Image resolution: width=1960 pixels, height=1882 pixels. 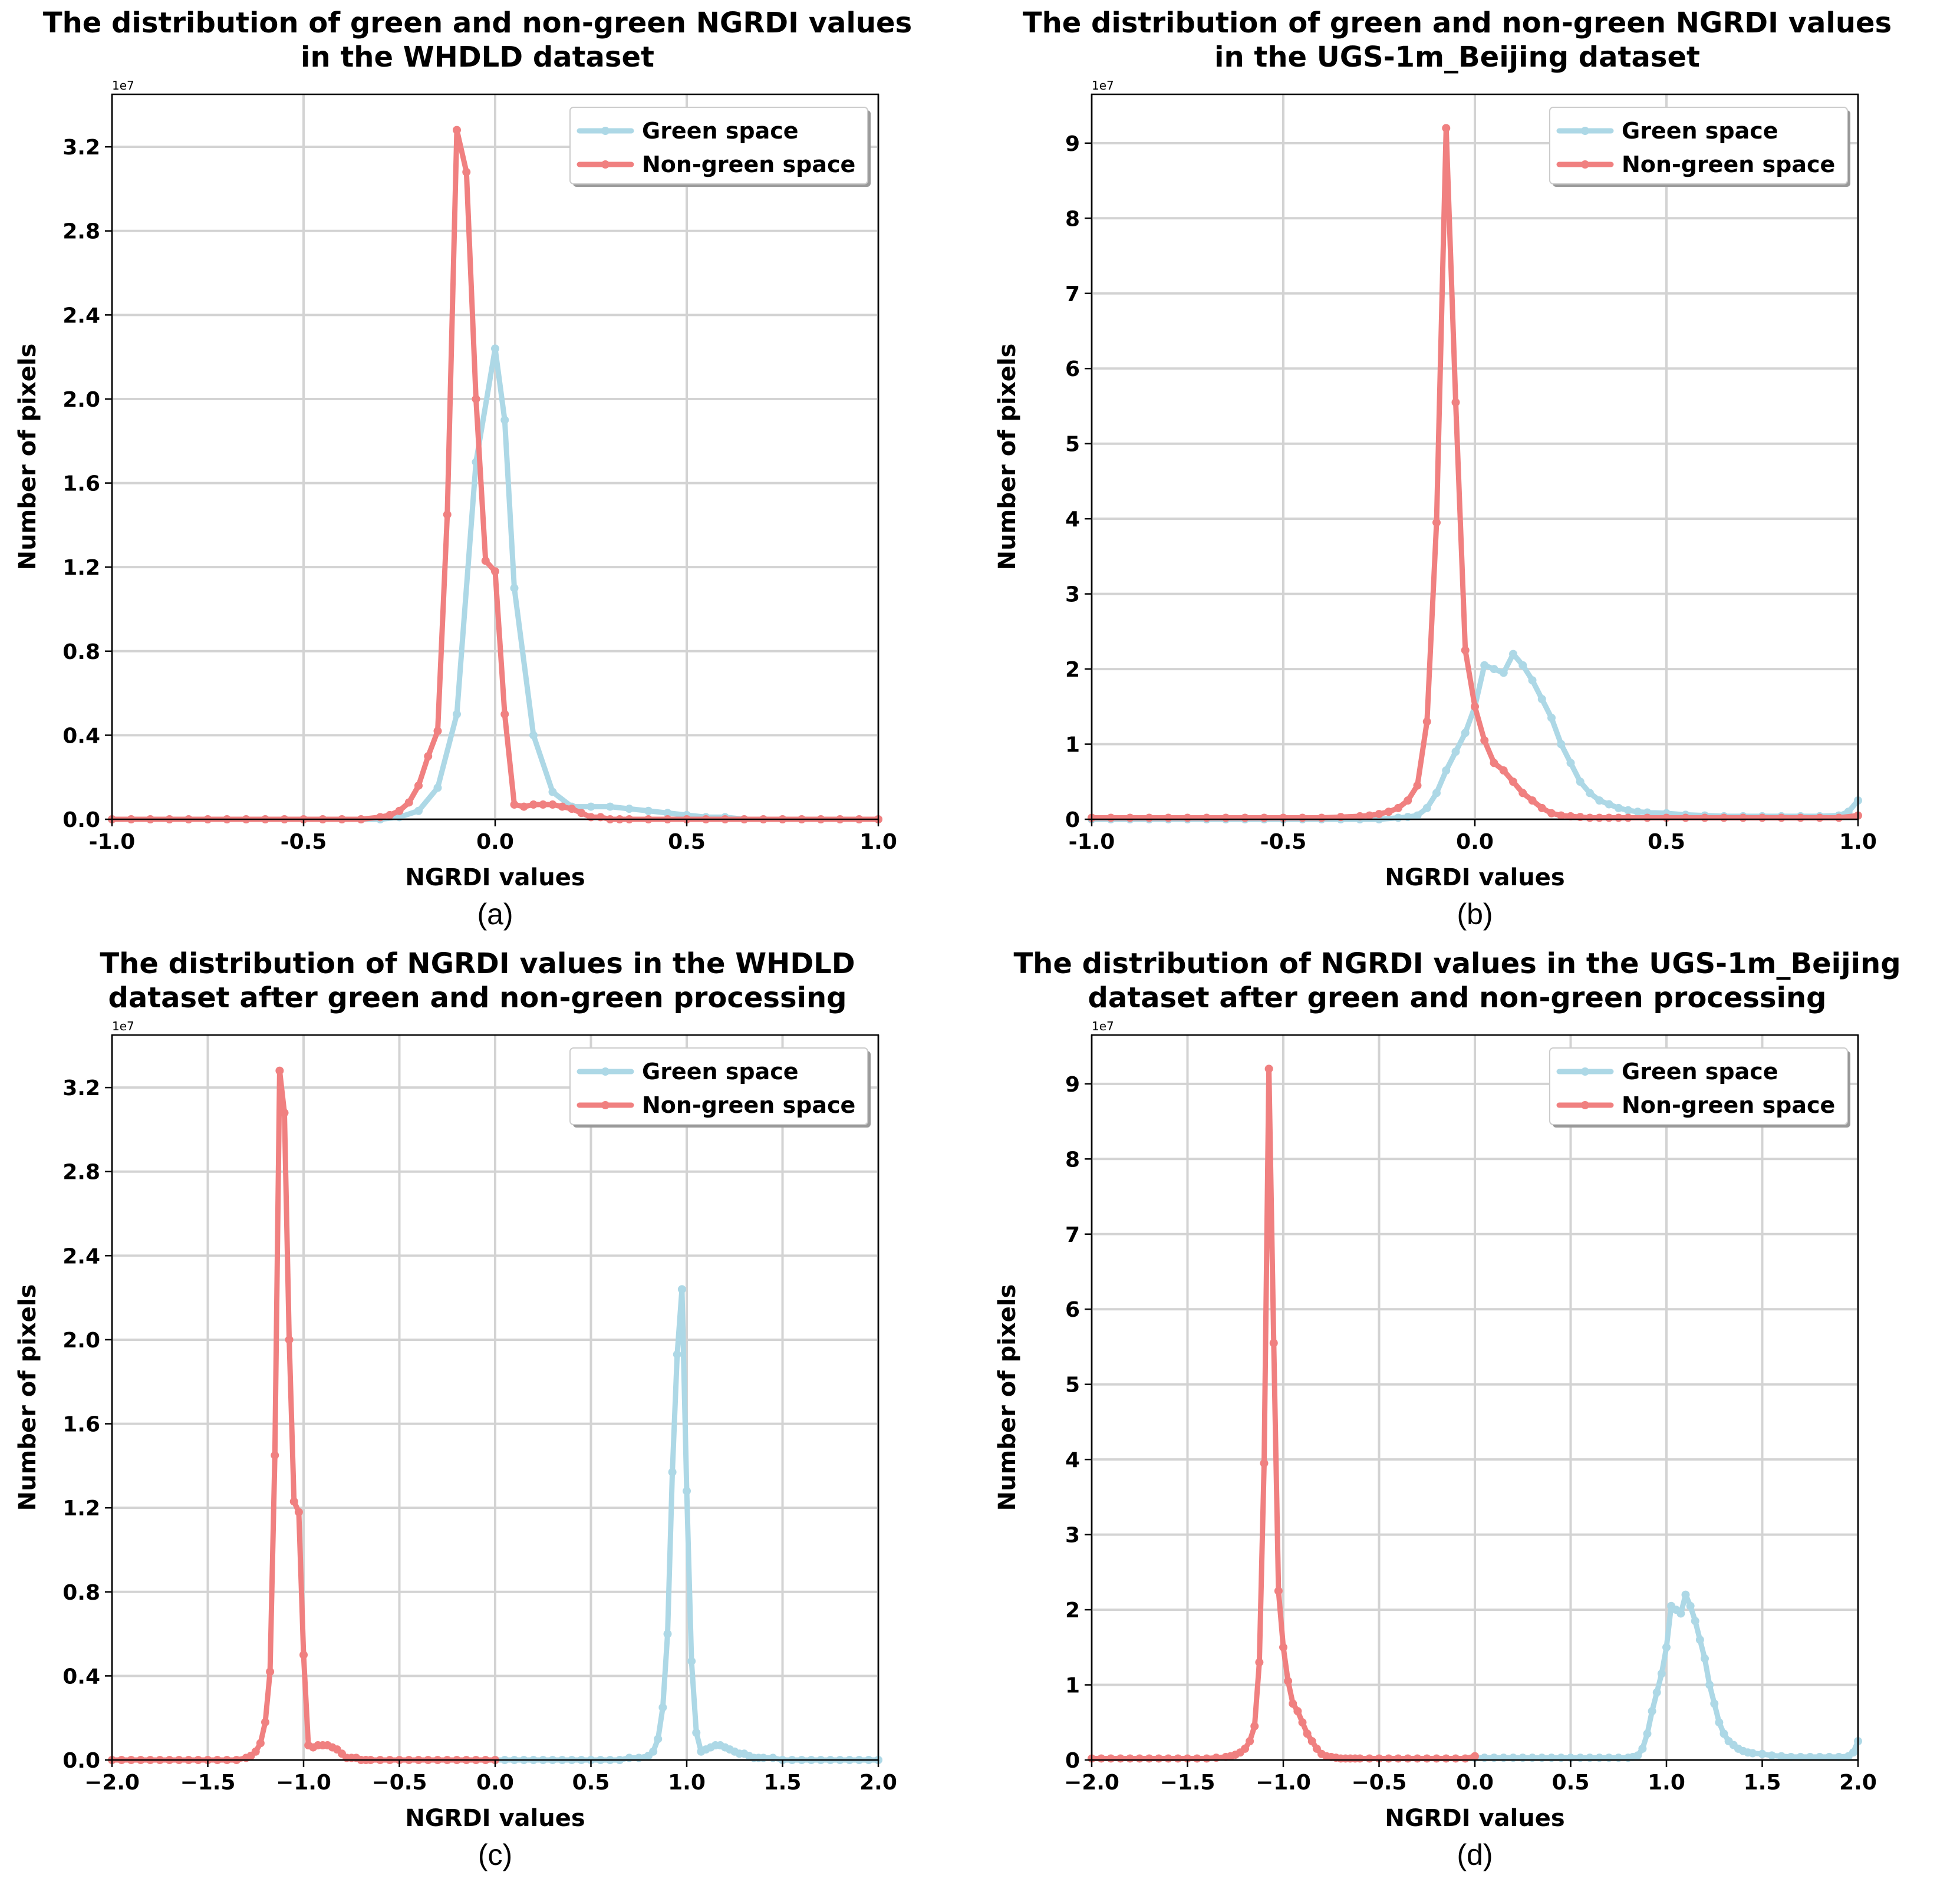 I want to click on chart-b-legend-box, so click(x=1698, y=145).